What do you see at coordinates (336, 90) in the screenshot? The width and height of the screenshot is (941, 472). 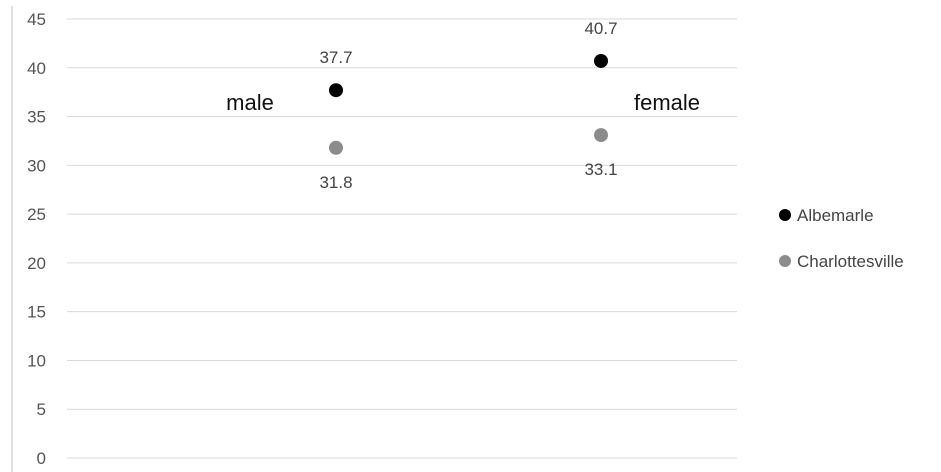 I see `point-albemarle-male` at bounding box center [336, 90].